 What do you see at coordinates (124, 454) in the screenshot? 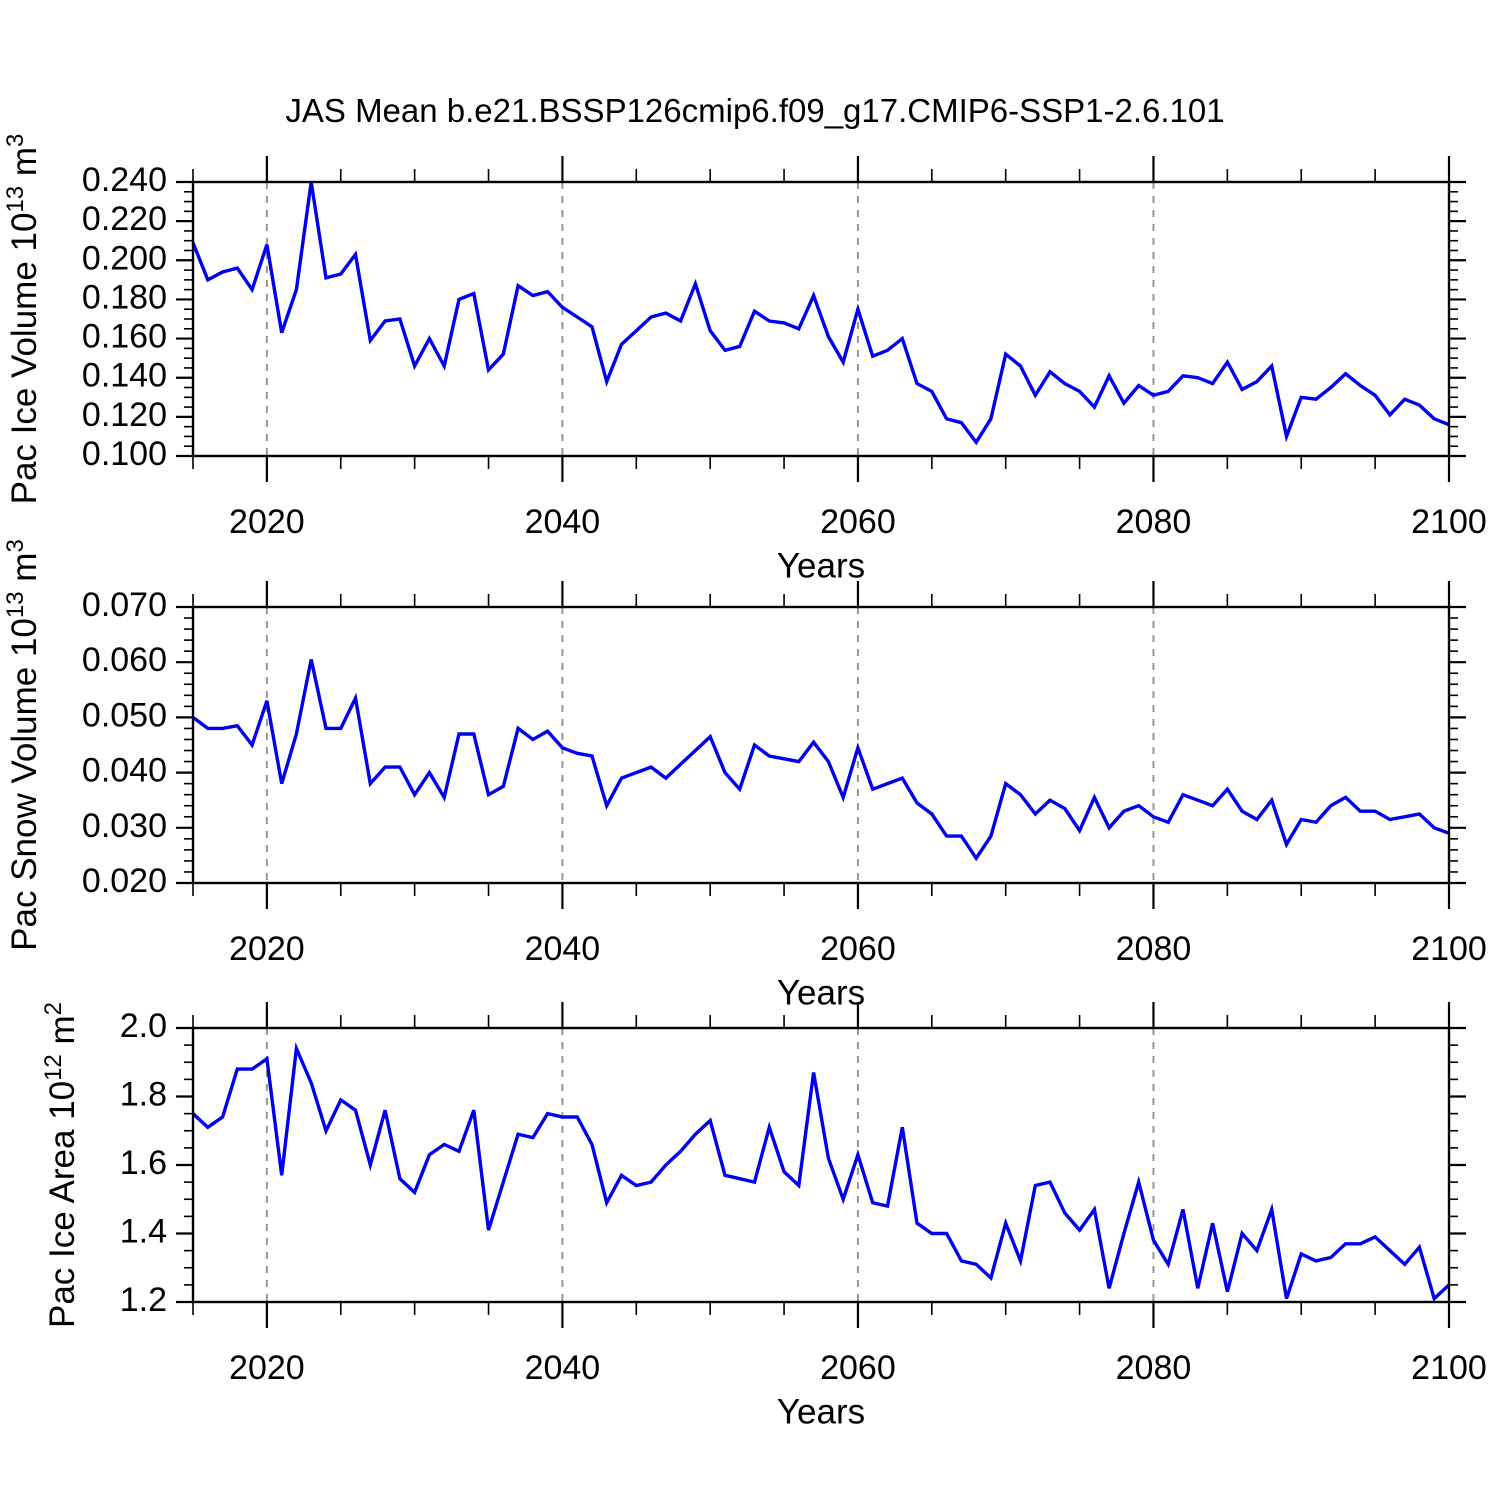
I see `y-tick-label: 0.100` at bounding box center [124, 454].